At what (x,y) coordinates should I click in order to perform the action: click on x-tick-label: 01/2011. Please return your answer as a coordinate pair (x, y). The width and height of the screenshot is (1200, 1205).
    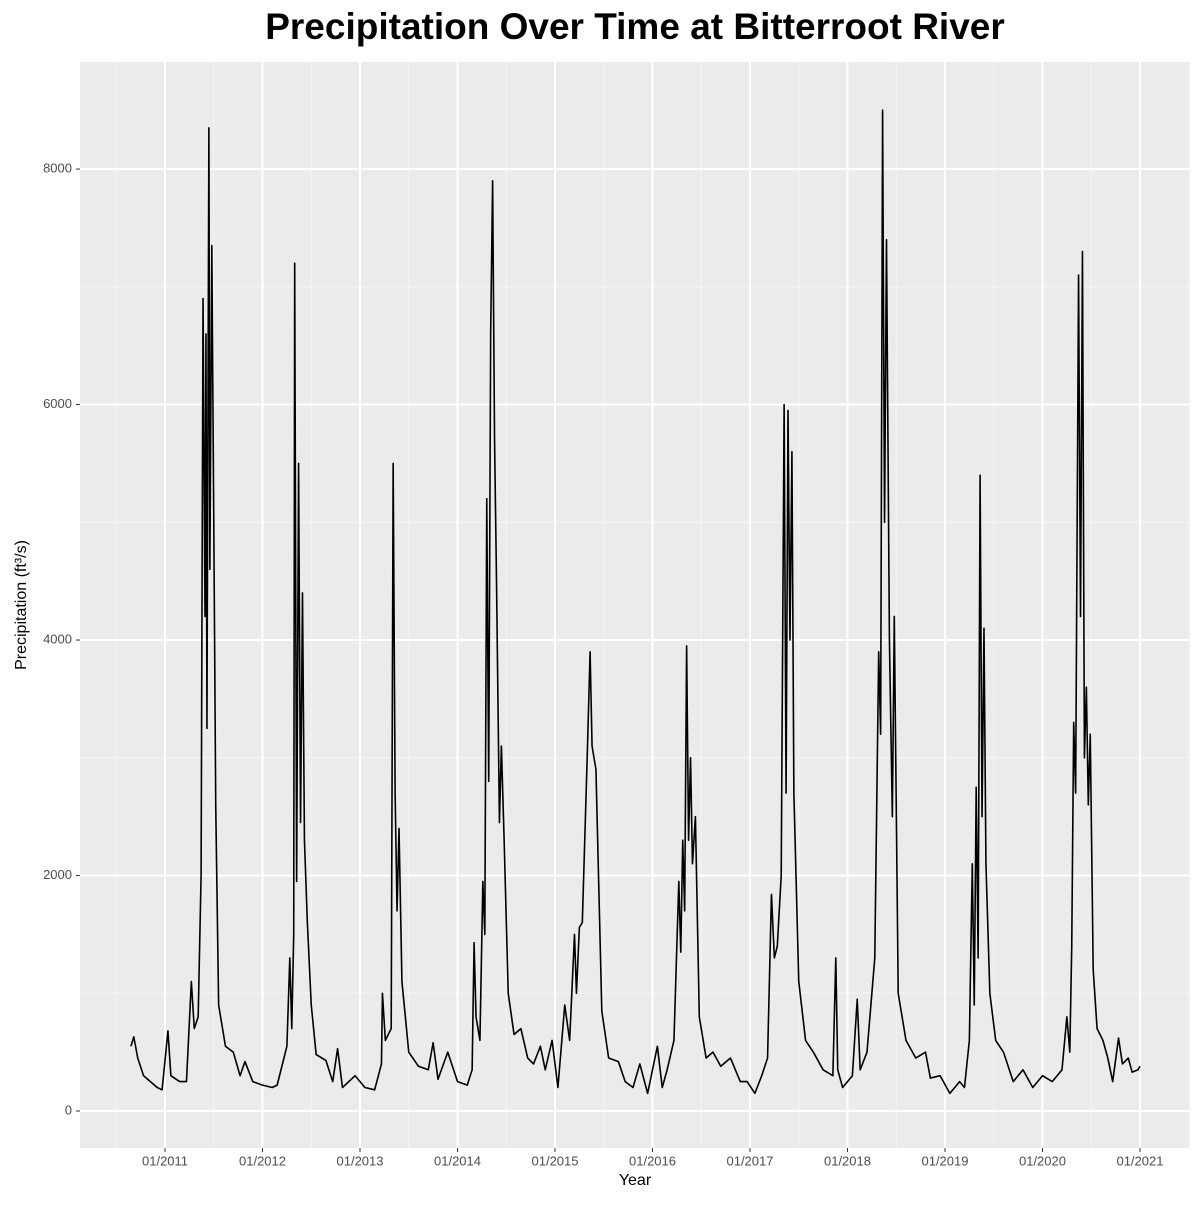
    Looking at the image, I should click on (165, 1160).